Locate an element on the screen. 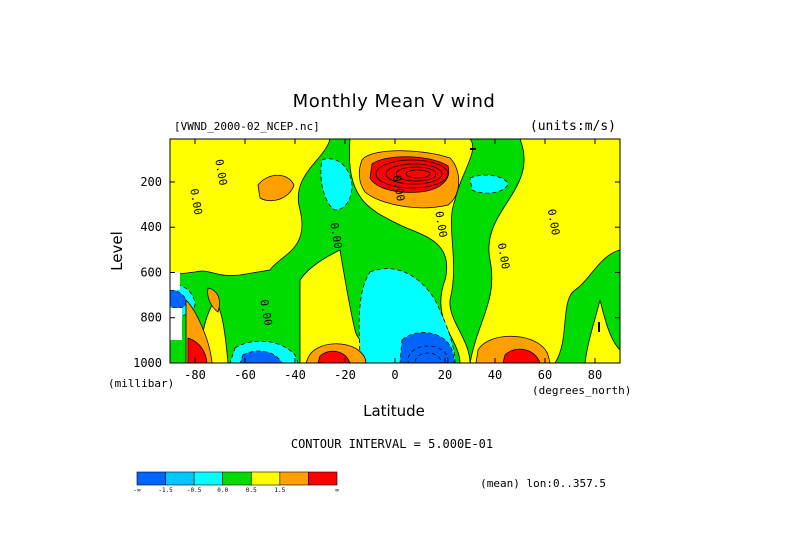 Image resolution: width=789 pixels, height=558 pixels. units-label: (units:m/s) is located at coordinates (573, 126).